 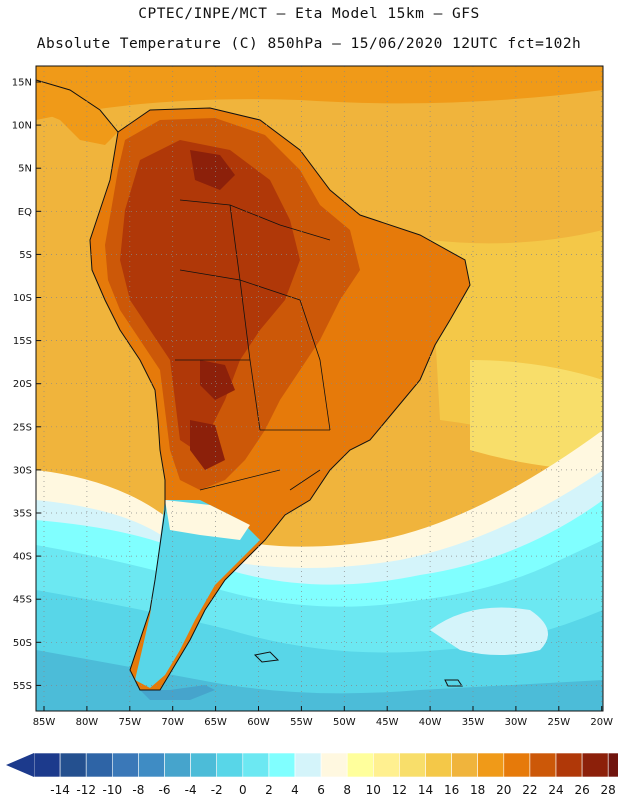 What do you see at coordinates (22, 126) in the screenshot?
I see `lat-label: 10N` at bounding box center [22, 126].